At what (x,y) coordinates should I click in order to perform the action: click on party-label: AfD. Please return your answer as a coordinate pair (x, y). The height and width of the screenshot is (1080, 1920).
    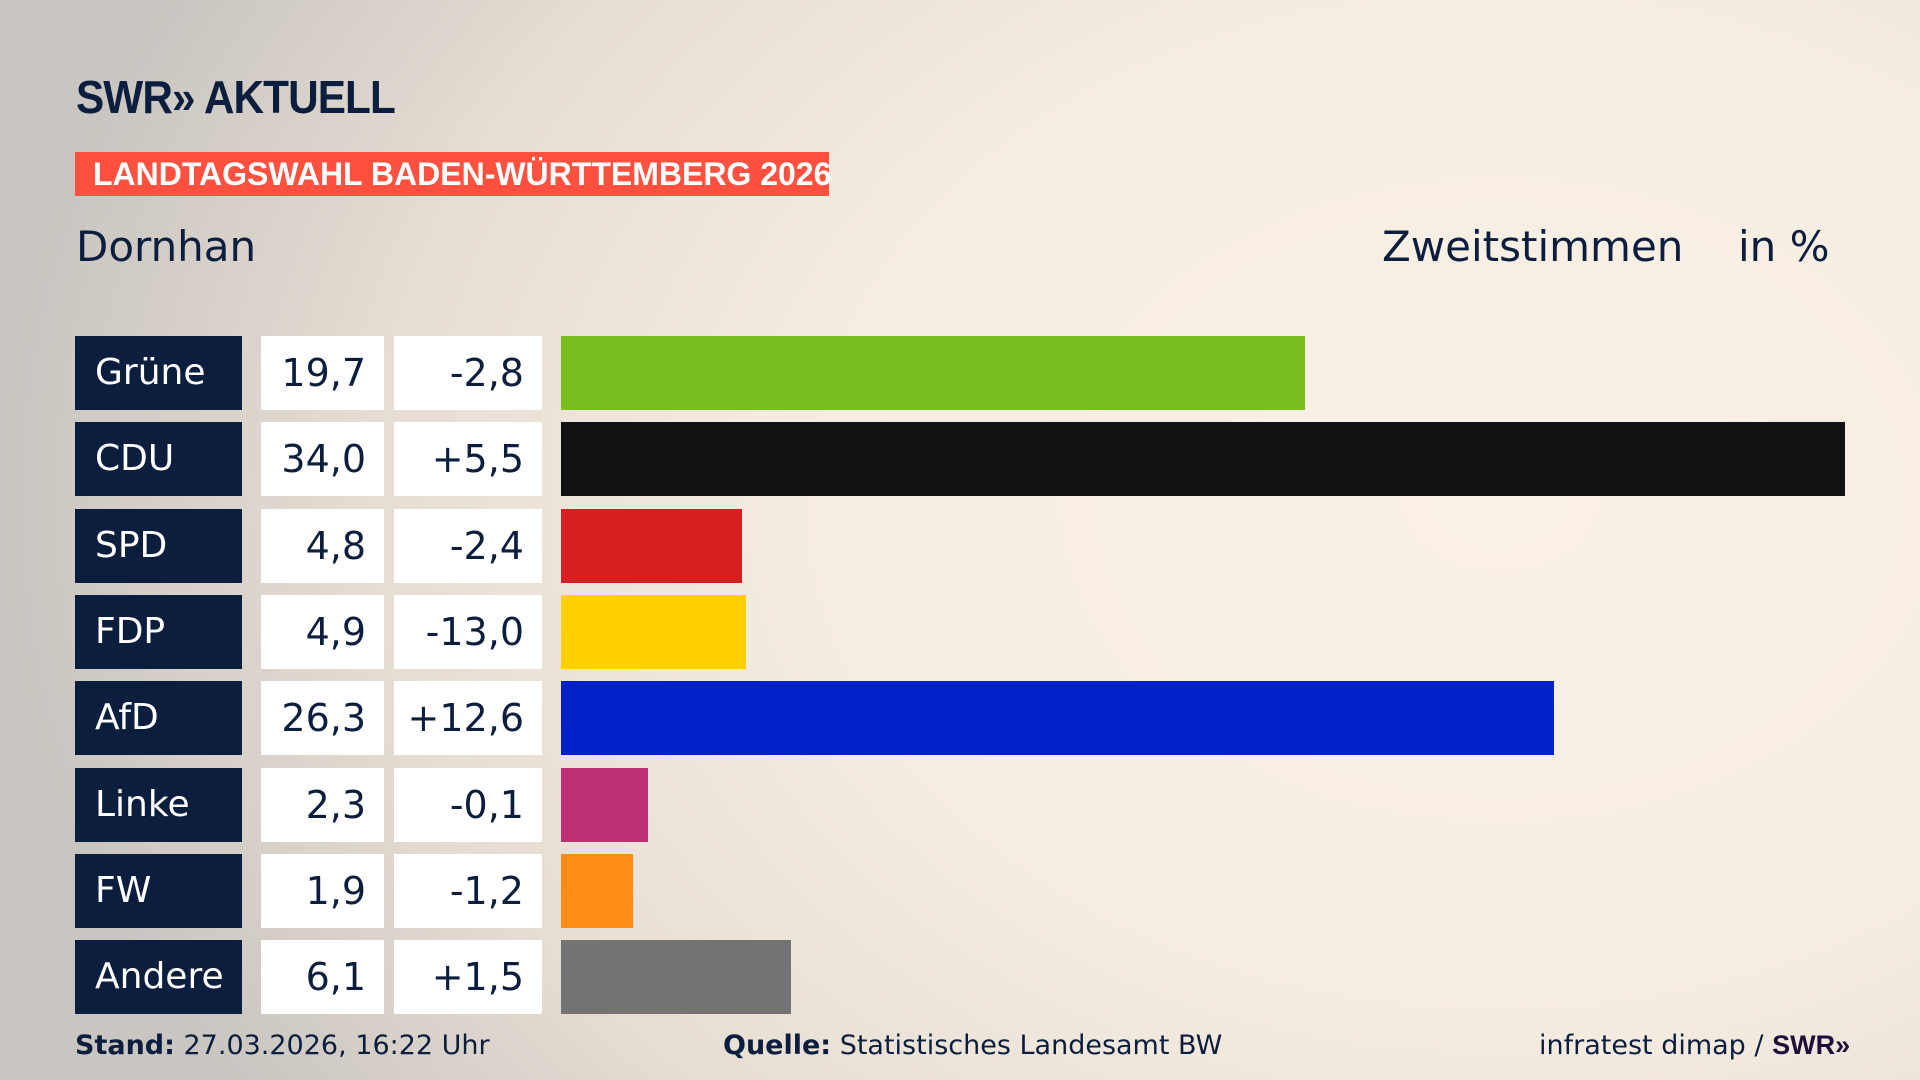
    Looking at the image, I should click on (158, 718).